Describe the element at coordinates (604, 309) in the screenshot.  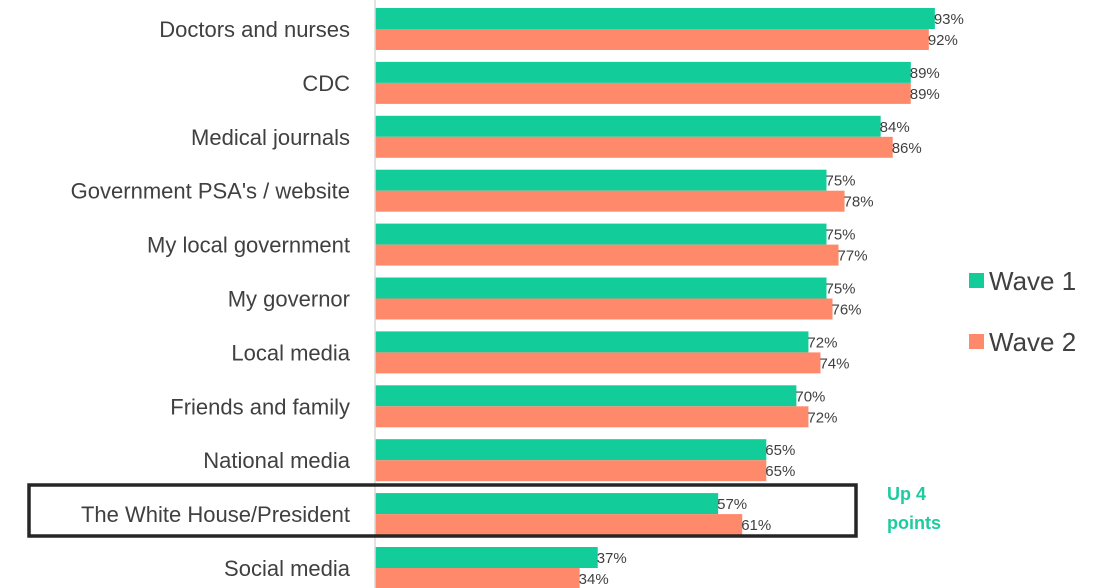
I see `bar-wave-2-my-governor` at that location.